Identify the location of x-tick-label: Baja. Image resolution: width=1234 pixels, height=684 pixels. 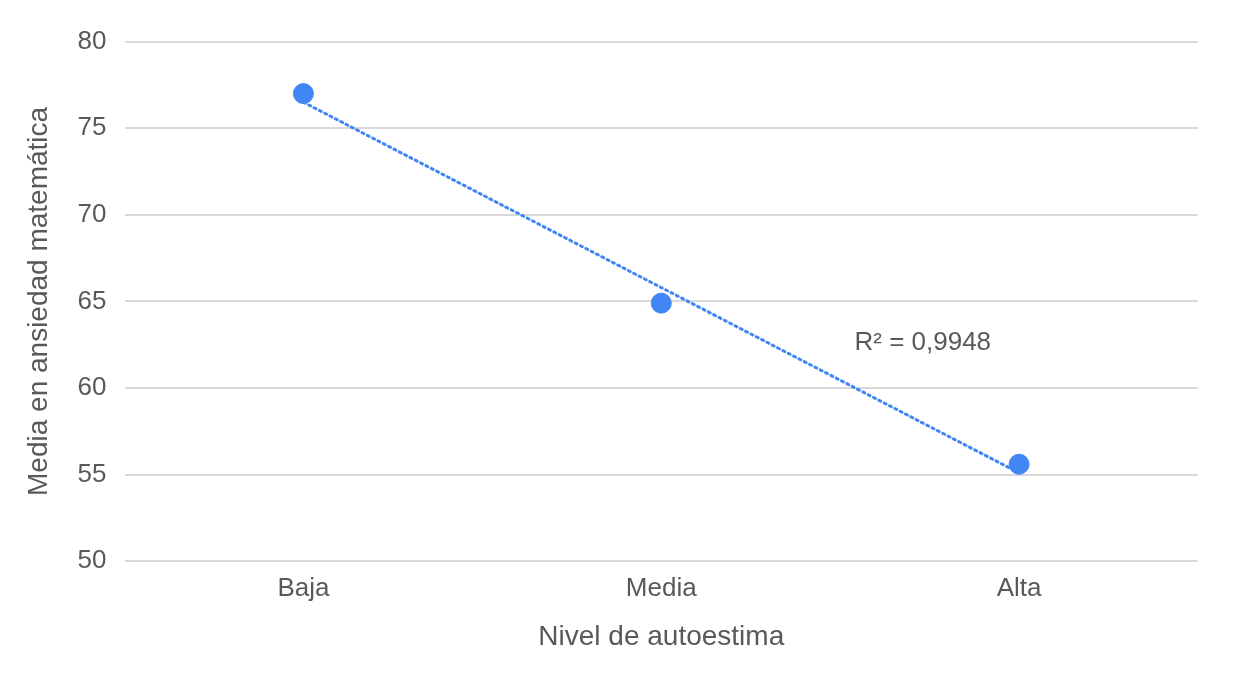
(303, 586).